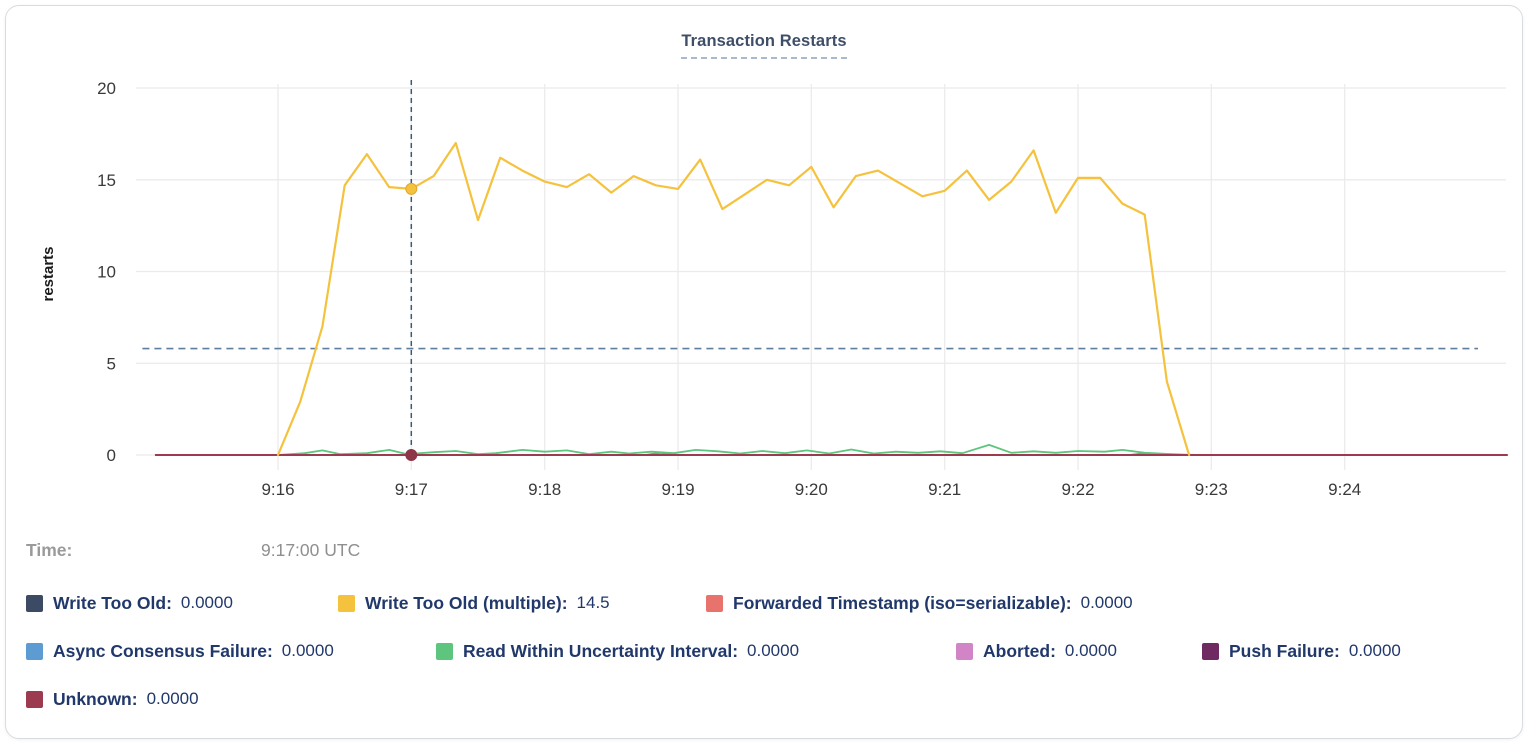 The width and height of the screenshot is (1528, 744). What do you see at coordinates (593, 602) in the screenshot?
I see `legend-value: 14.5` at bounding box center [593, 602].